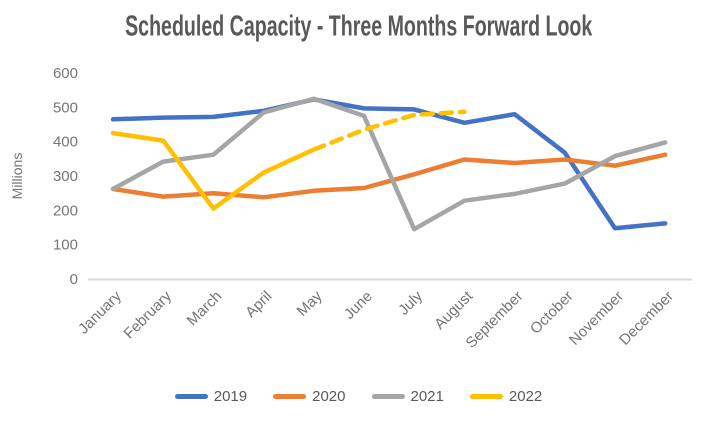 The height and width of the screenshot is (433, 717). What do you see at coordinates (358, 396) in the screenshot?
I see `chart-legend: 2019 2020 2021 2022` at bounding box center [358, 396].